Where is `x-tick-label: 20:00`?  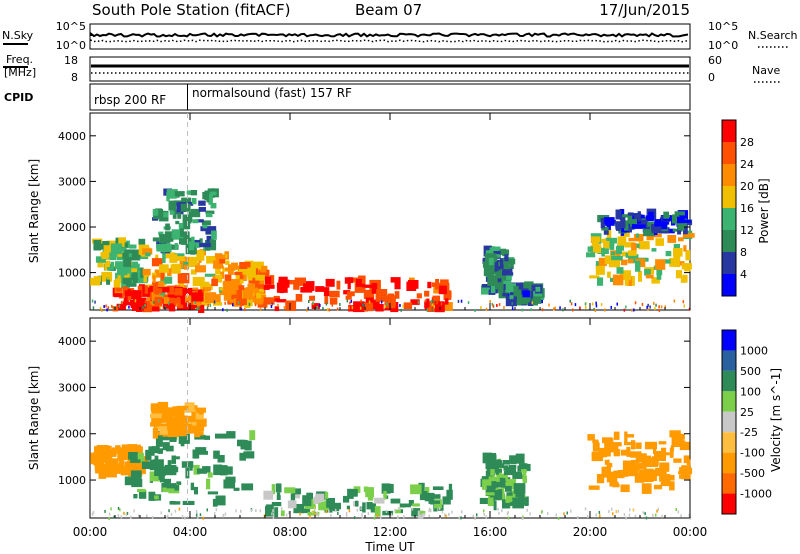 x-tick-label: 20:00 is located at coordinates (590, 532).